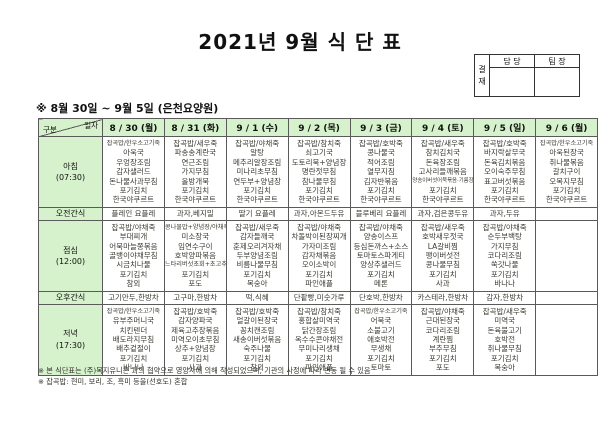  I want to click on menu-item: 근대된장국, so click(443, 321).